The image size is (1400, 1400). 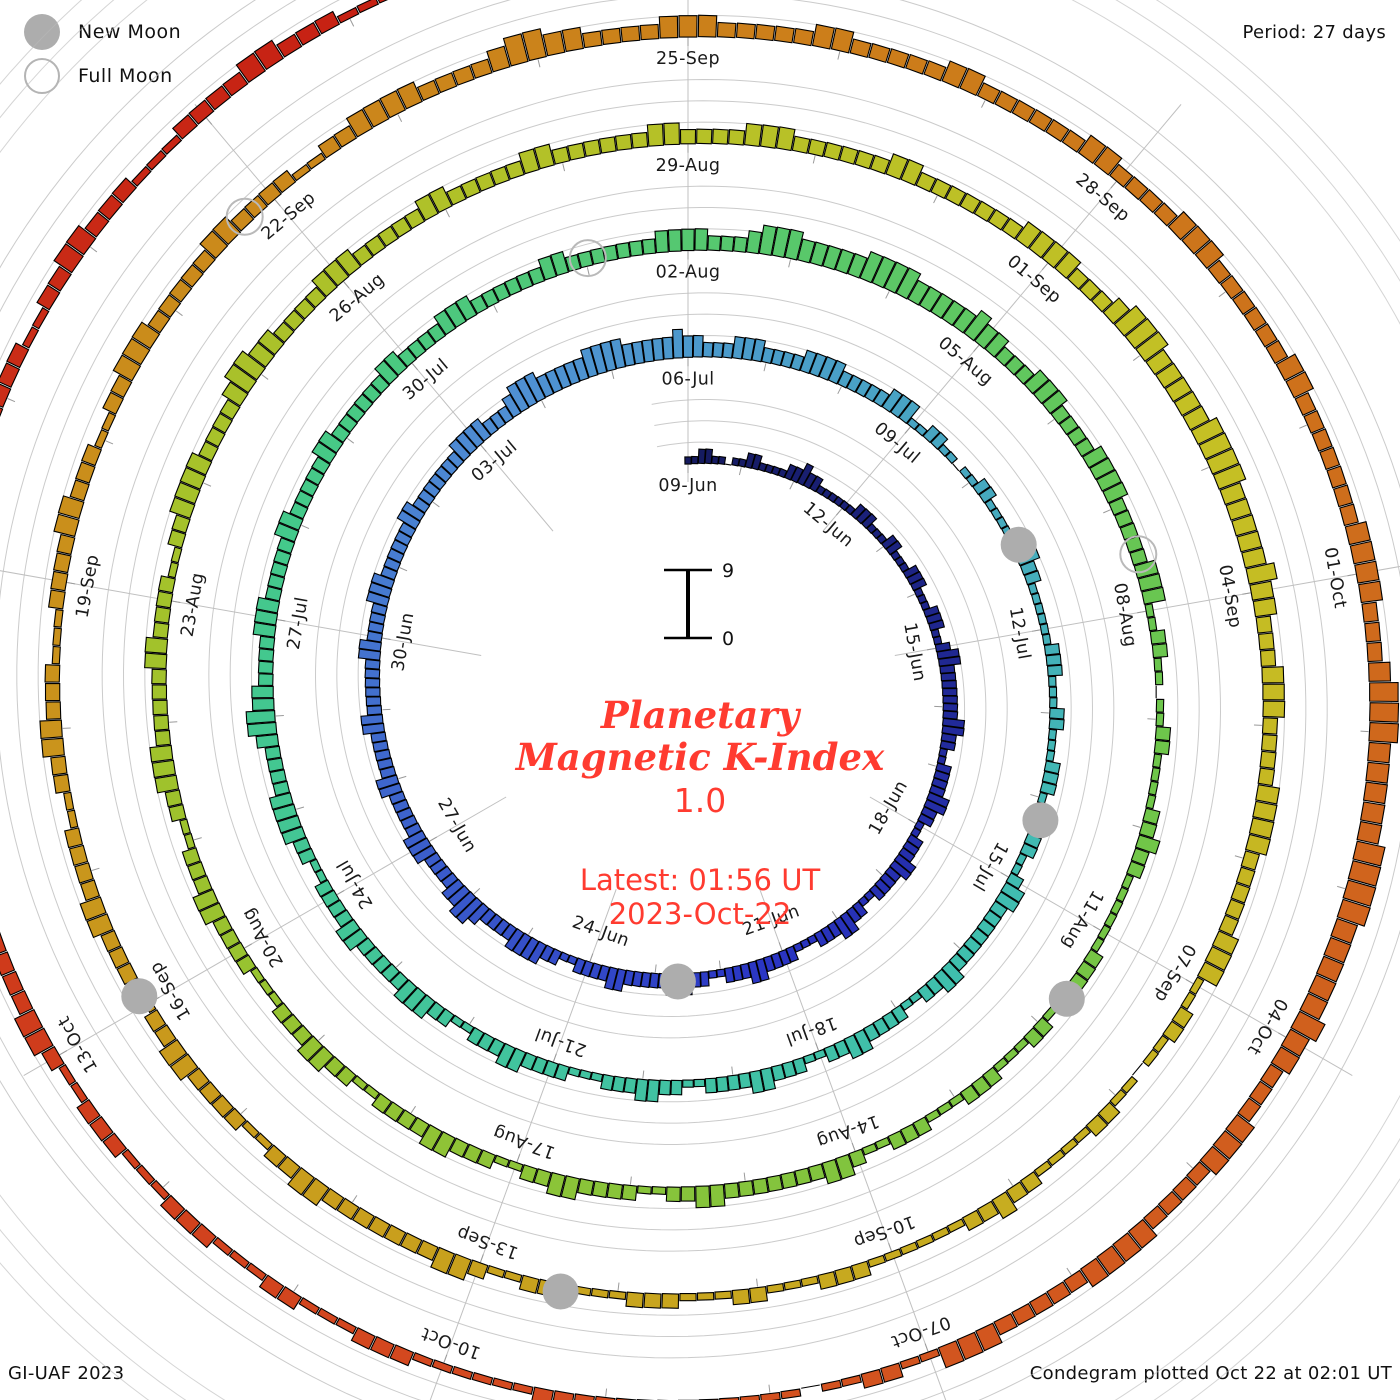 What do you see at coordinates (914, 652) in the screenshot?
I see `date-label: 15-Jun` at bounding box center [914, 652].